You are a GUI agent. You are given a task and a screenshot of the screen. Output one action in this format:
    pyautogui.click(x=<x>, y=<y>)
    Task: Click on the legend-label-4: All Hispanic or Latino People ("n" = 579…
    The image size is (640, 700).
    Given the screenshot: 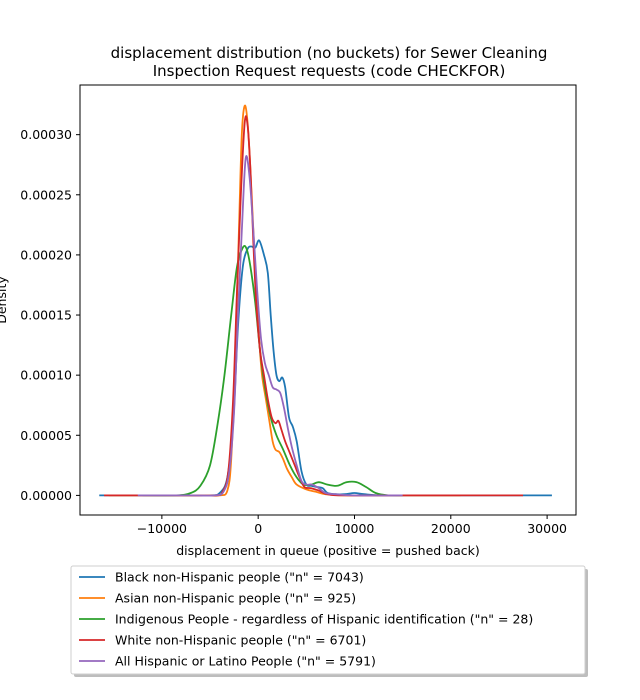 What is the action you would take?
    pyautogui.click(x=245, y=661)
    